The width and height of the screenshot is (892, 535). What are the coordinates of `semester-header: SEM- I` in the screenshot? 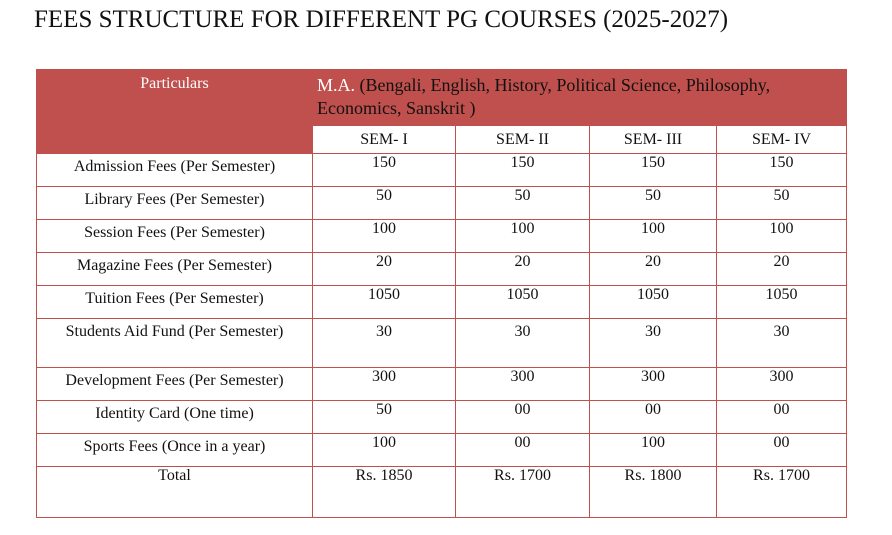 It's located at (384, 139).